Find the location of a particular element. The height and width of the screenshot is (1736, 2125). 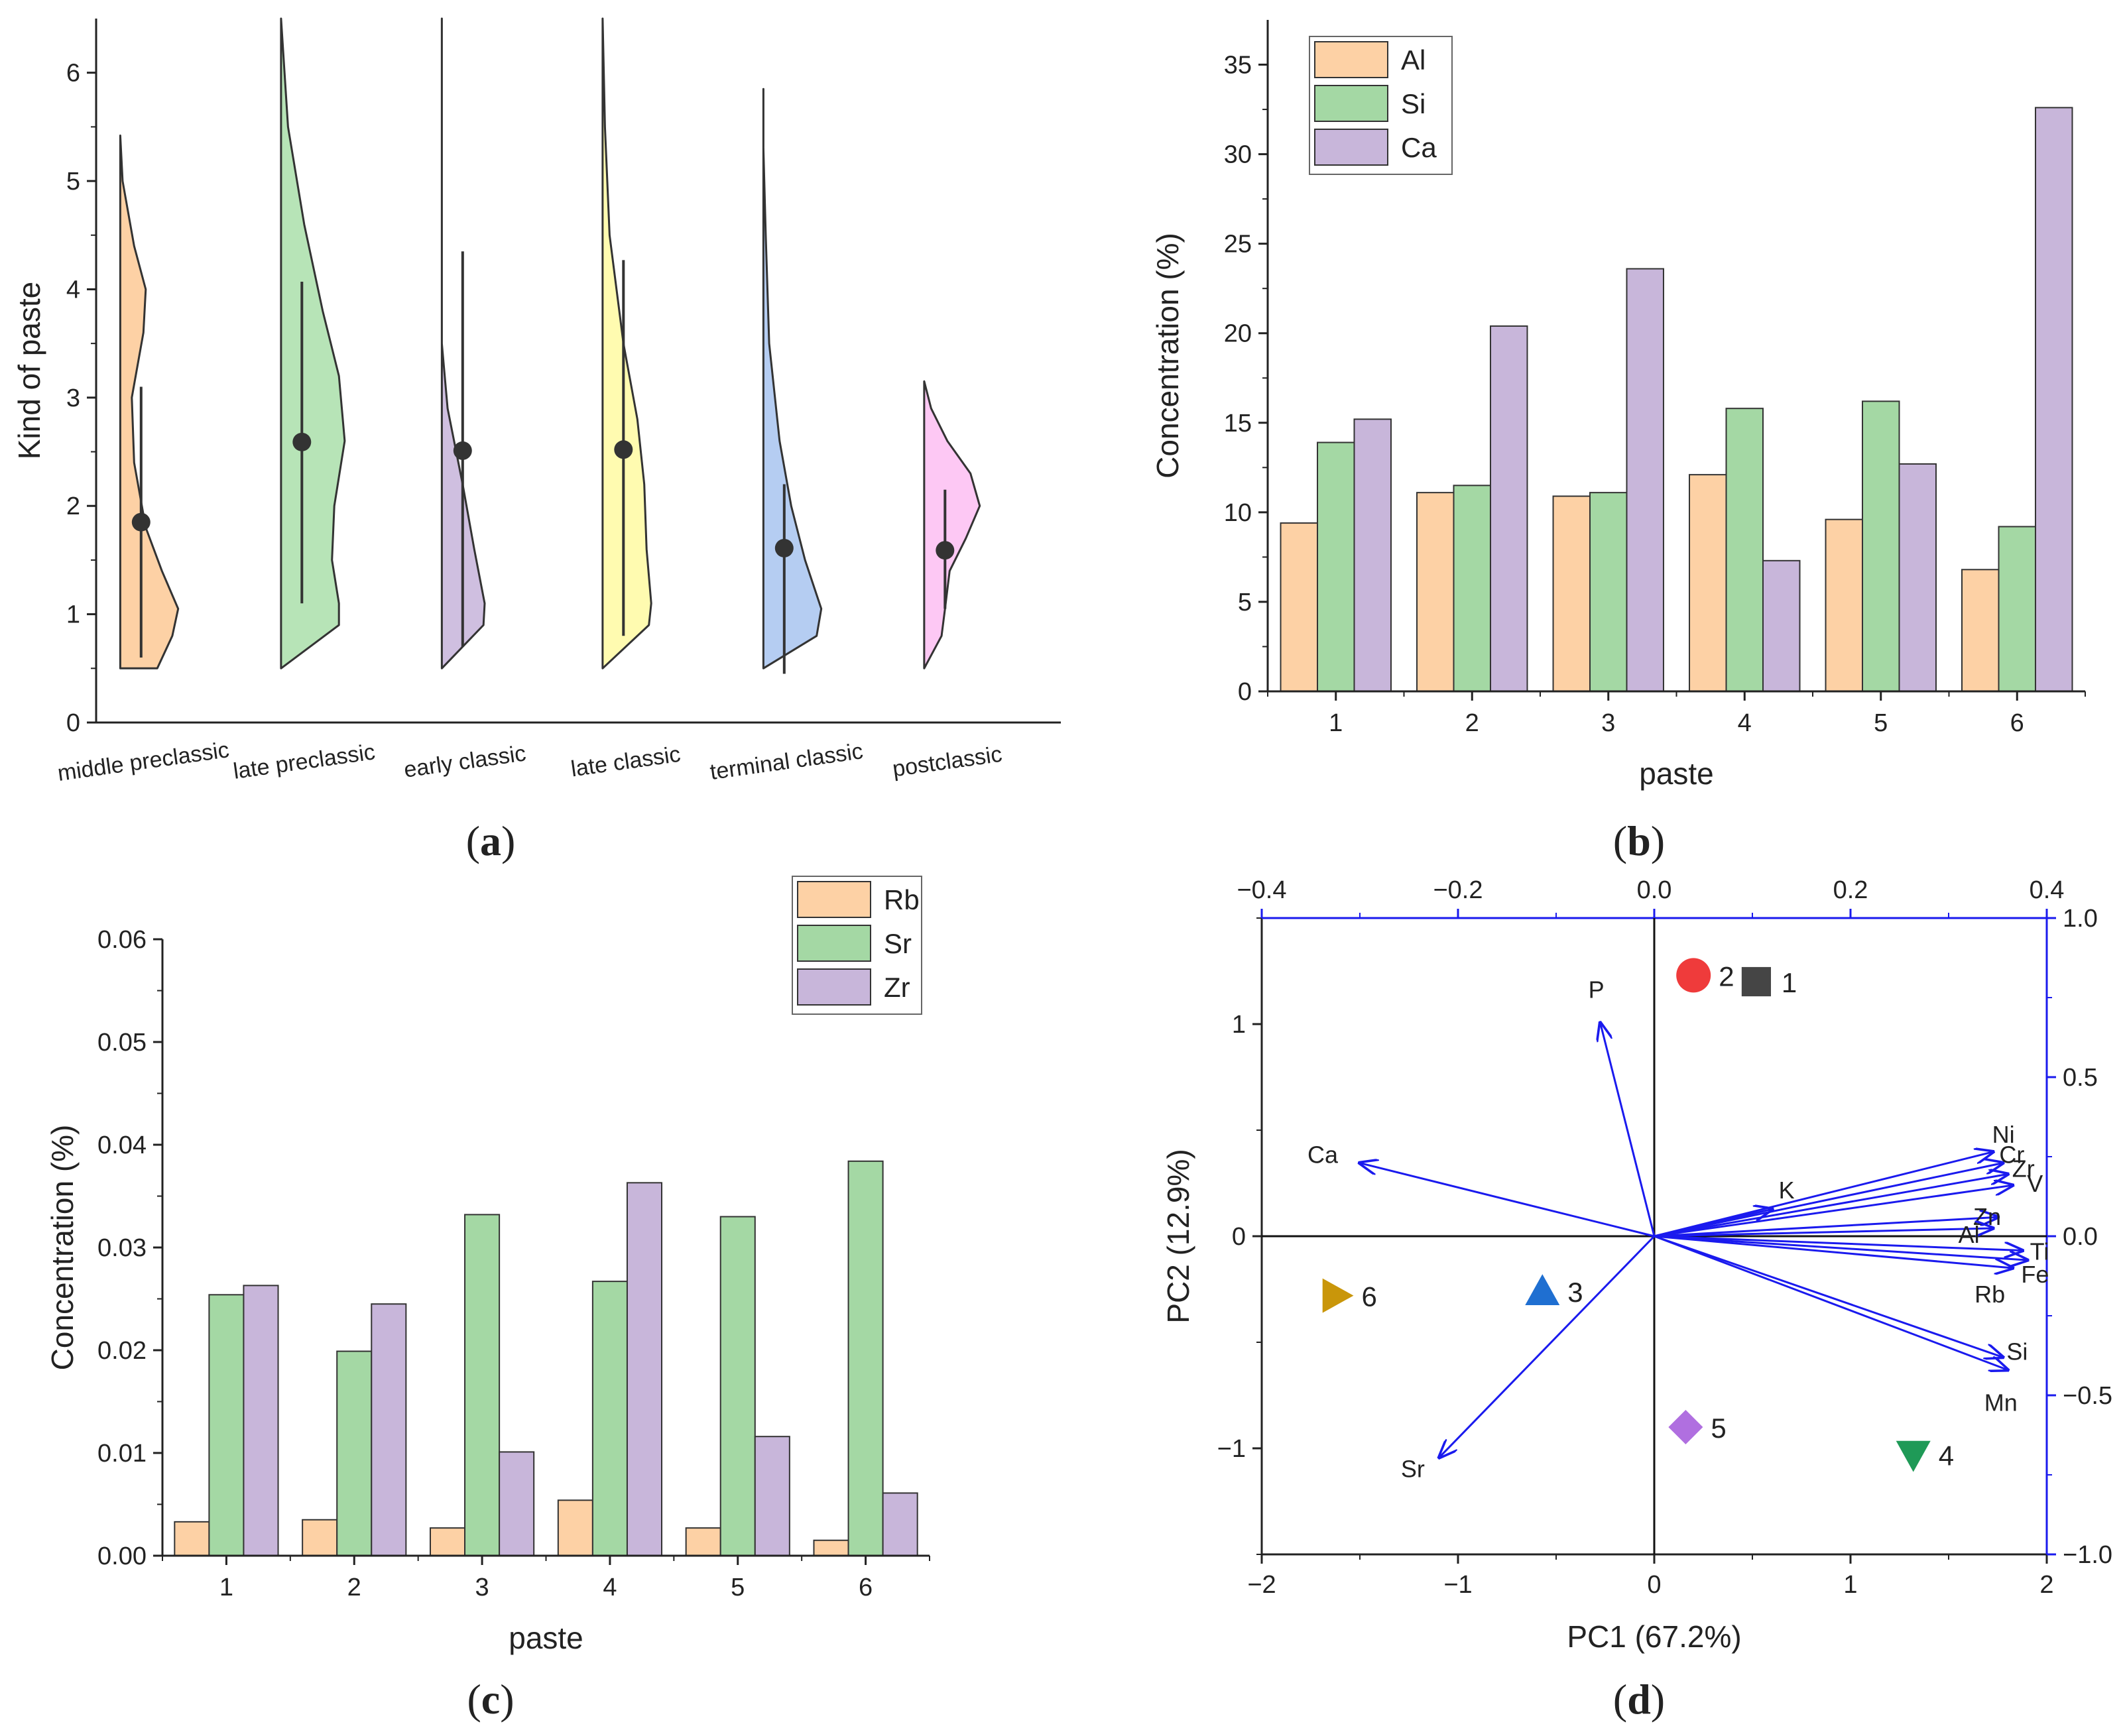

y-tick-label: 0.00 is located at coordinates (122, 1556).